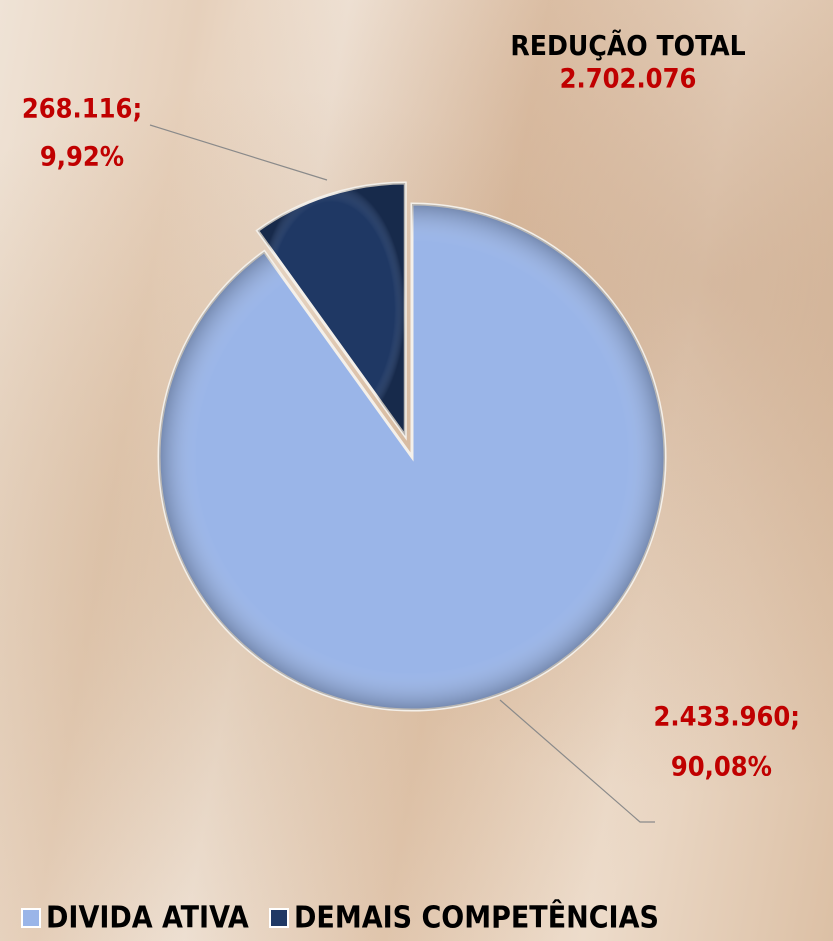 The width and height of the screenshot is (833, 941). Describe the element at coordinates (82, 109) in the screenshot. I see `data-label: 268.116;` at that location.